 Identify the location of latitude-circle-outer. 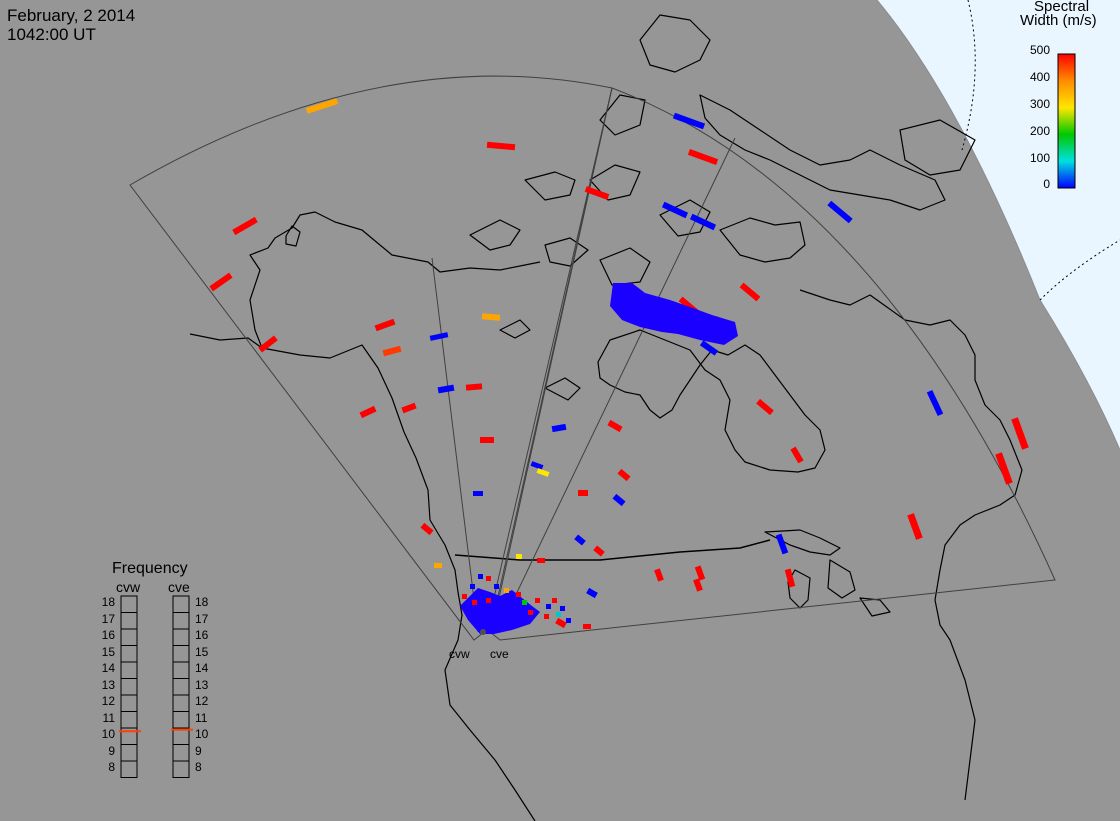
(968, 75).